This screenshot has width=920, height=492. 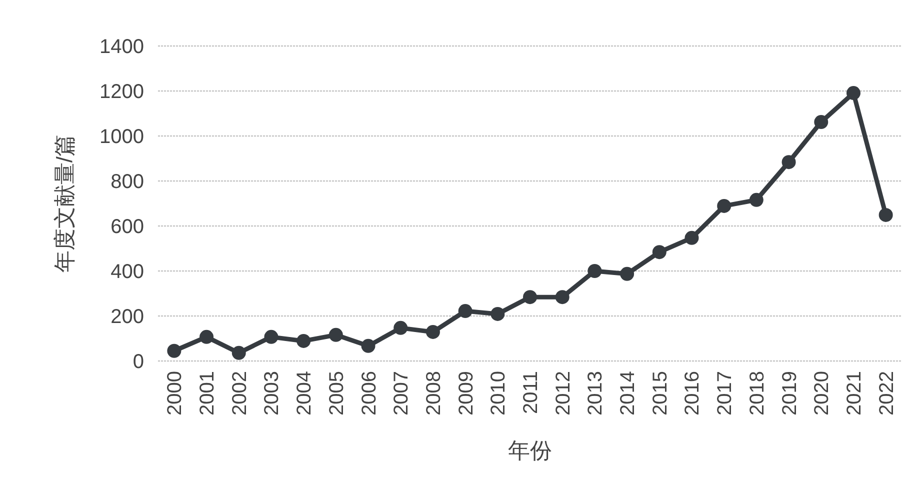 I want to click on x-tick-label: 2003, so click(x=272, y=393).